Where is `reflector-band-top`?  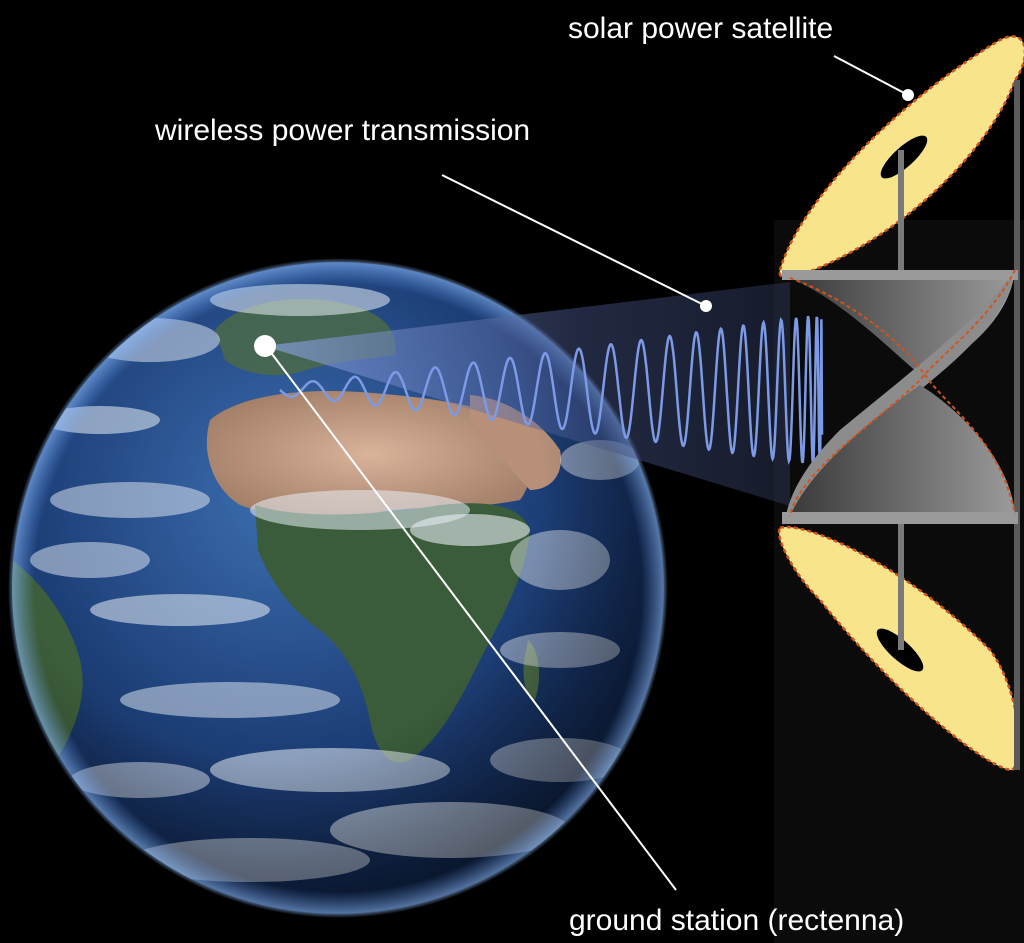
reflector-band-top is located at coordinates (900, 275).